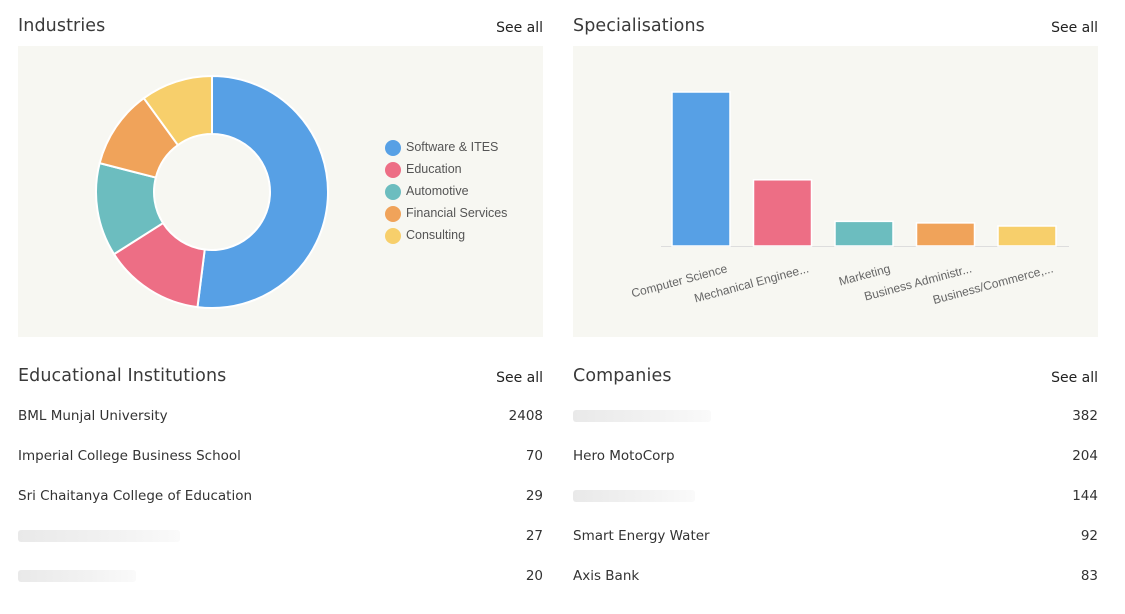 This screenshot has width=1125, height=614. I want to click on legend-label: Automotive, so click(437, 191).